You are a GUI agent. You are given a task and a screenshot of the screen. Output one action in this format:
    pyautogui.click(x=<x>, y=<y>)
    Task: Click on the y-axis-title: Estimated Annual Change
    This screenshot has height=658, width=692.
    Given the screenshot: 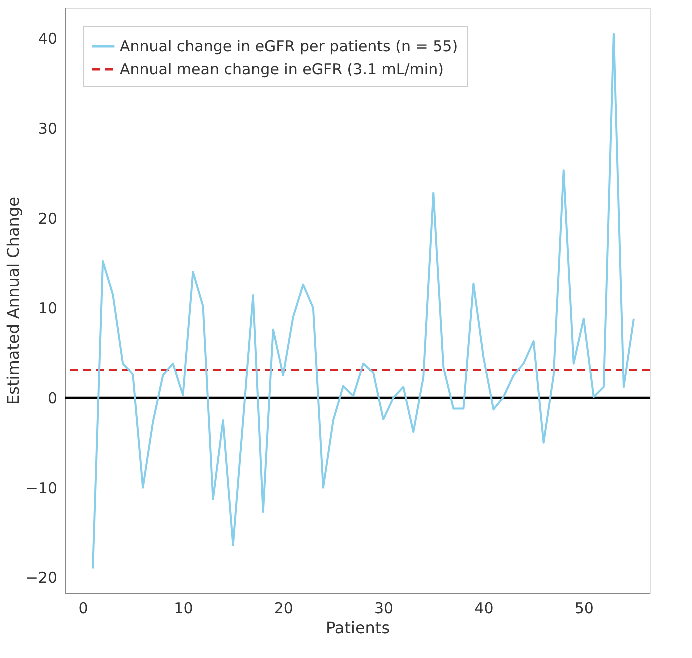 What is the action you would take?
    pyautogui.click(x=13, y=301)
    